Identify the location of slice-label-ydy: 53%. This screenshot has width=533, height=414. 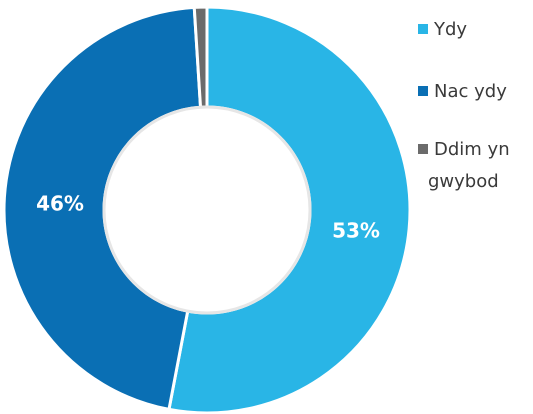
(356, 231).